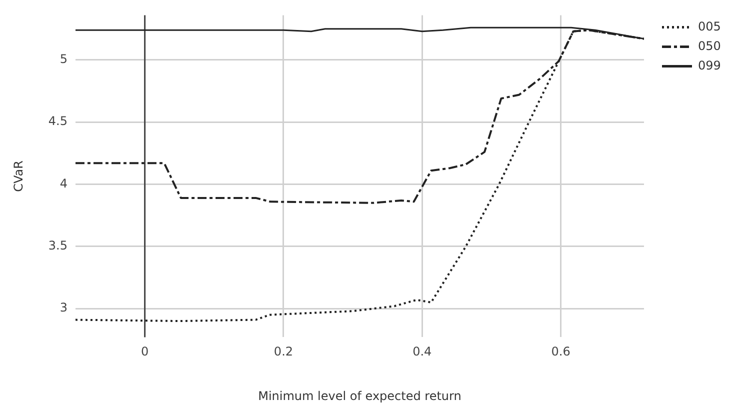 The image size is (742, 414). Describe the element at coordinates (64, 183) in the screenshot. I see `y-tick-label: 4` at that location.